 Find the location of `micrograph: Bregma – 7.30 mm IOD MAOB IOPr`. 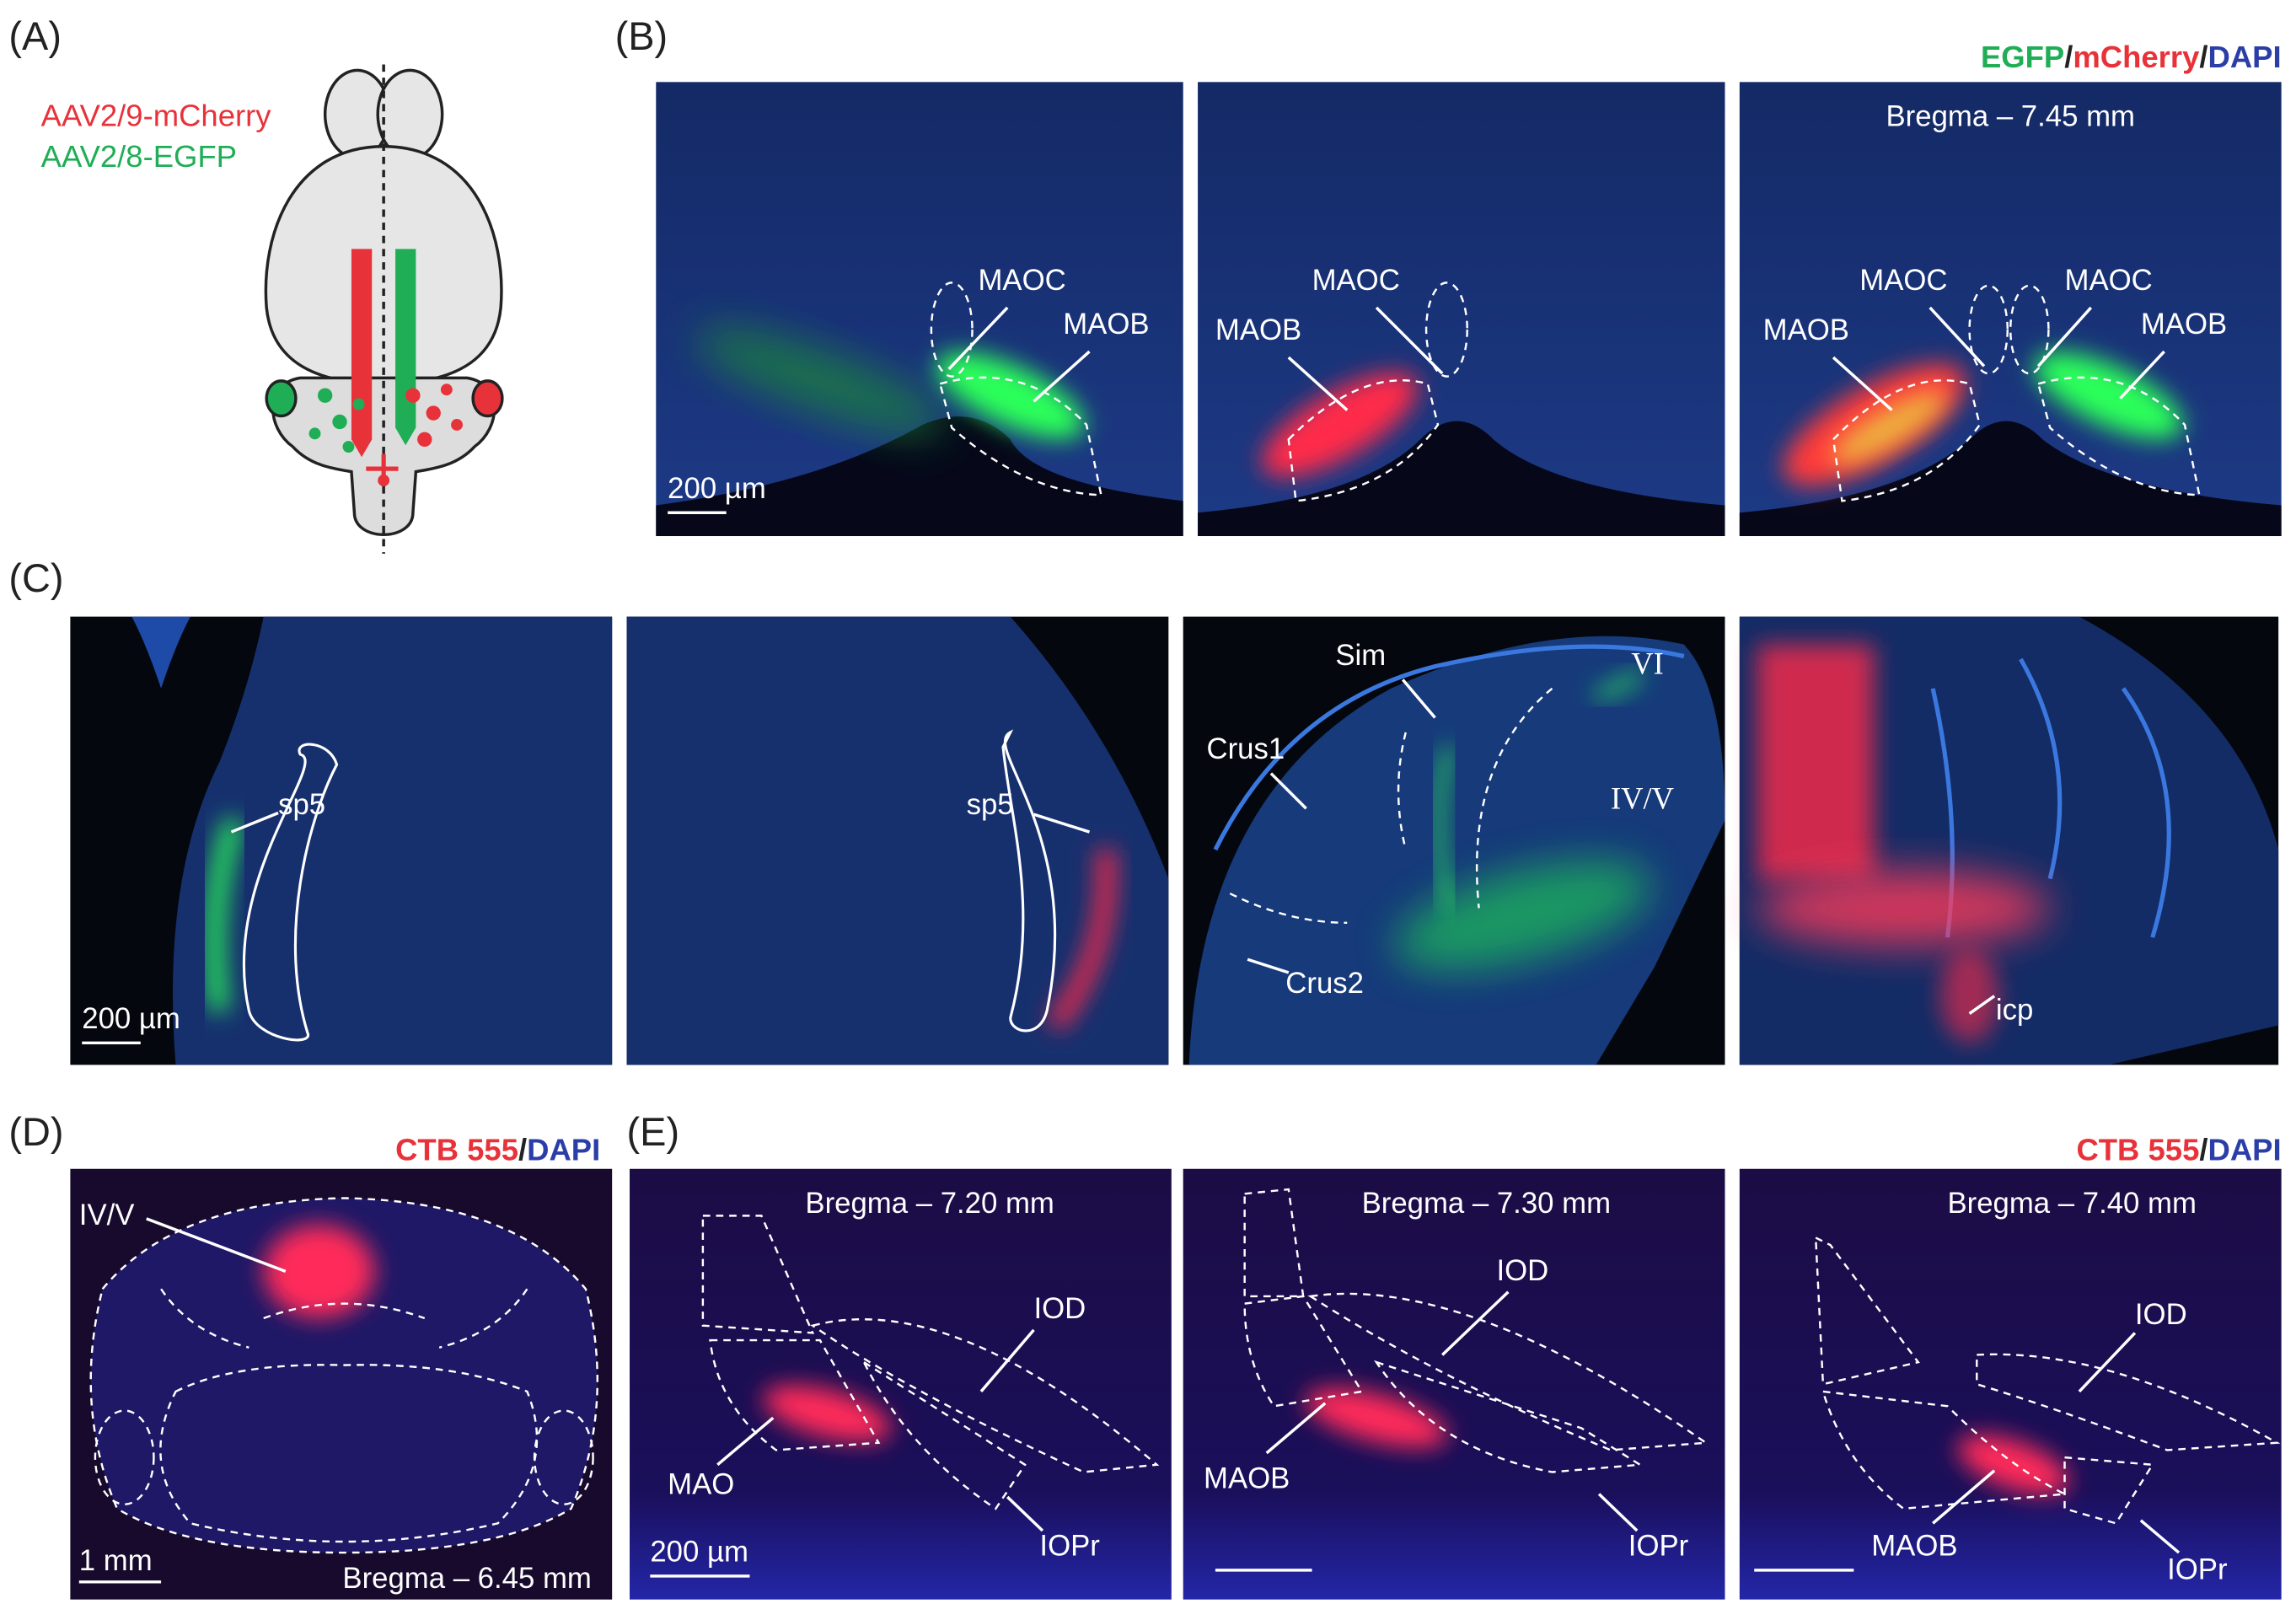

micrograph: Bregma – 7.30 mm IOD MAOB IOPr is located at coordinates (1454, 1384).